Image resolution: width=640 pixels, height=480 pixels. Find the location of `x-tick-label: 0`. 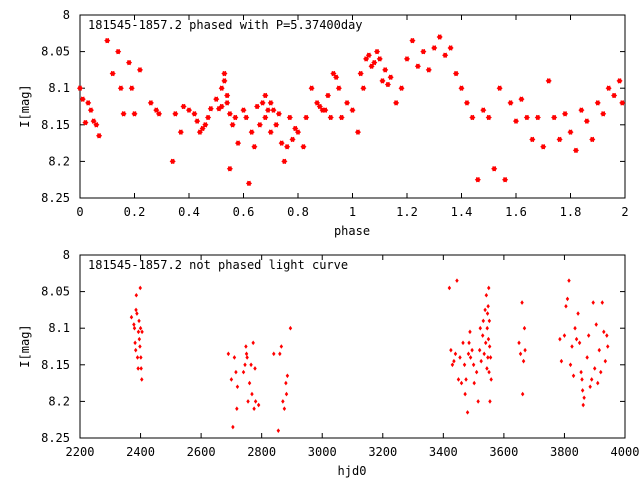

x-tick-label: 0 is located at coordinates (79, 212).